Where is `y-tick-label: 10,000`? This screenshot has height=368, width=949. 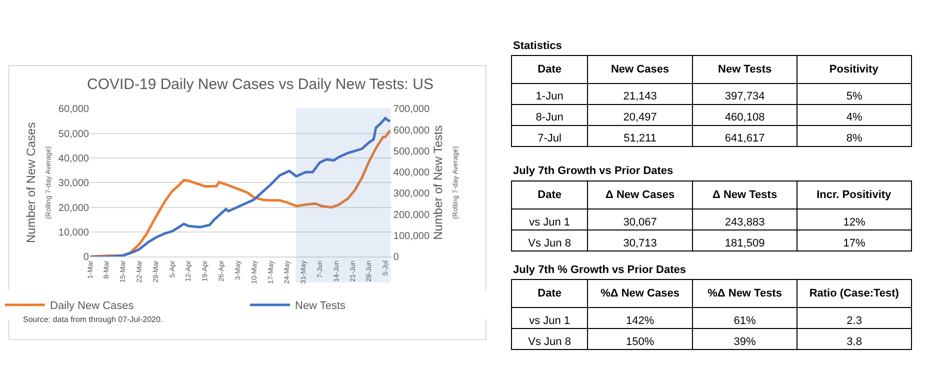
y-tick-label: 10,000 is located at coordinates (74, 233).